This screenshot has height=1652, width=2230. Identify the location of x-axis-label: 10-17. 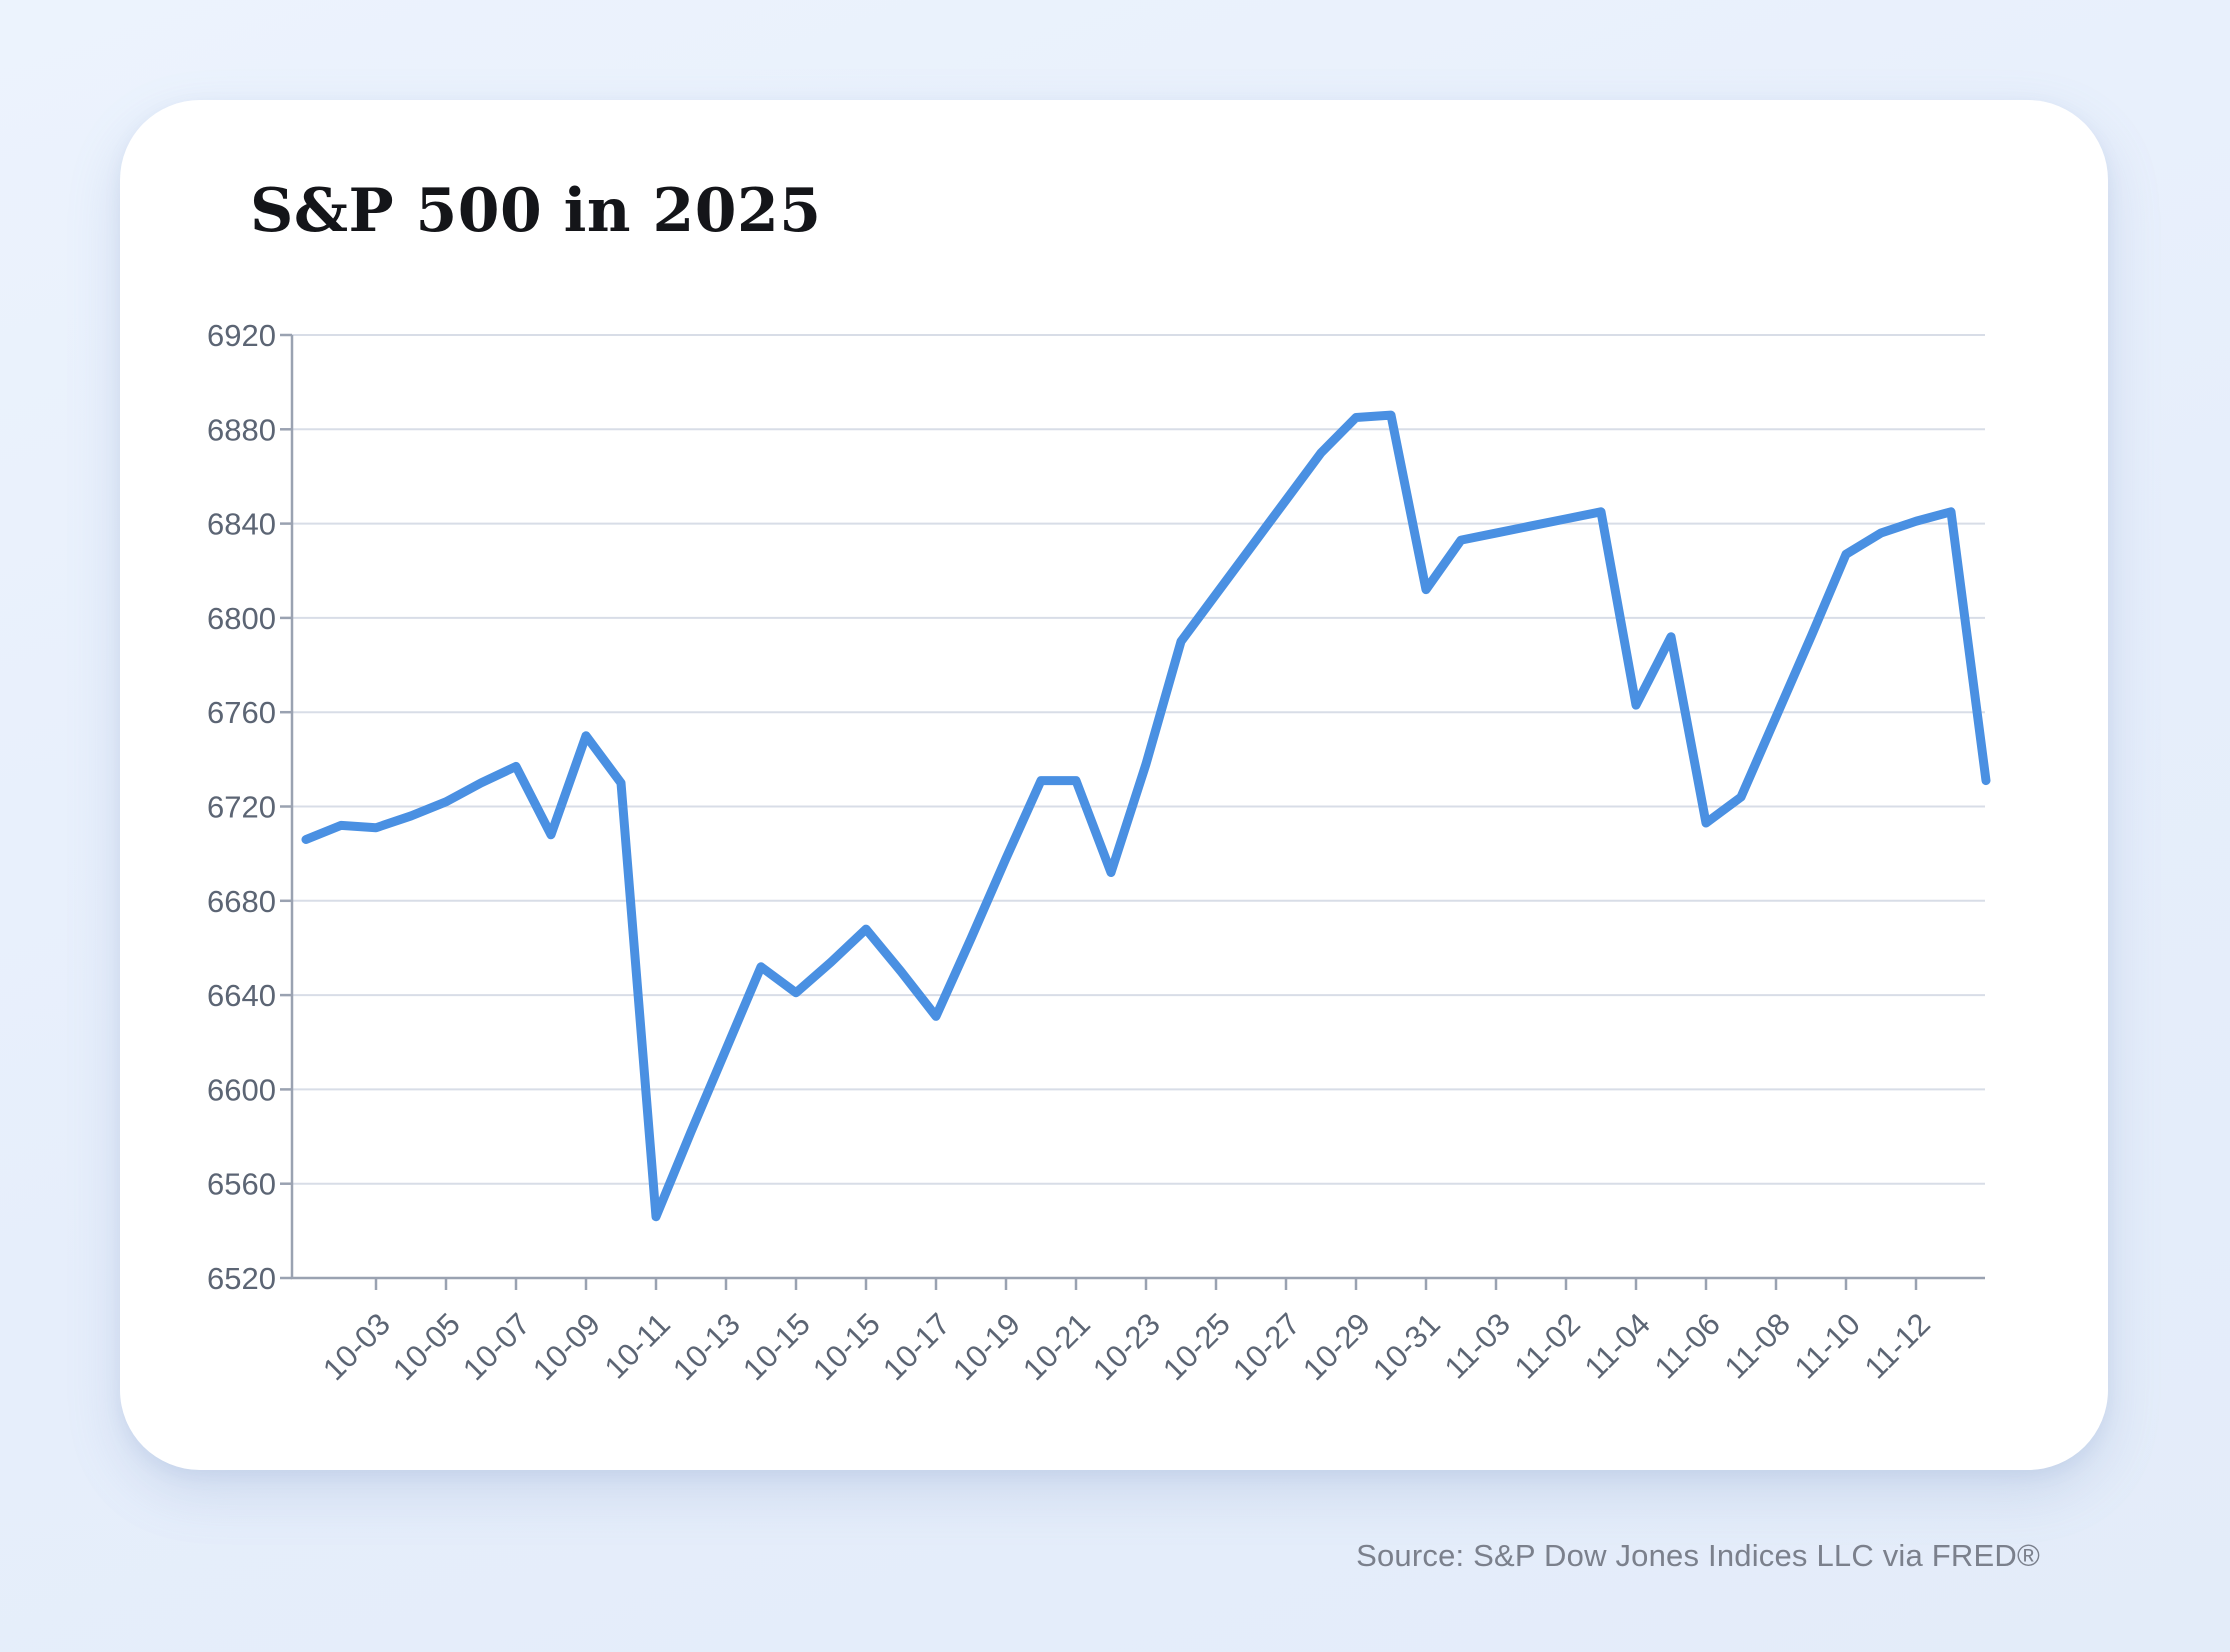
(916, 1346).